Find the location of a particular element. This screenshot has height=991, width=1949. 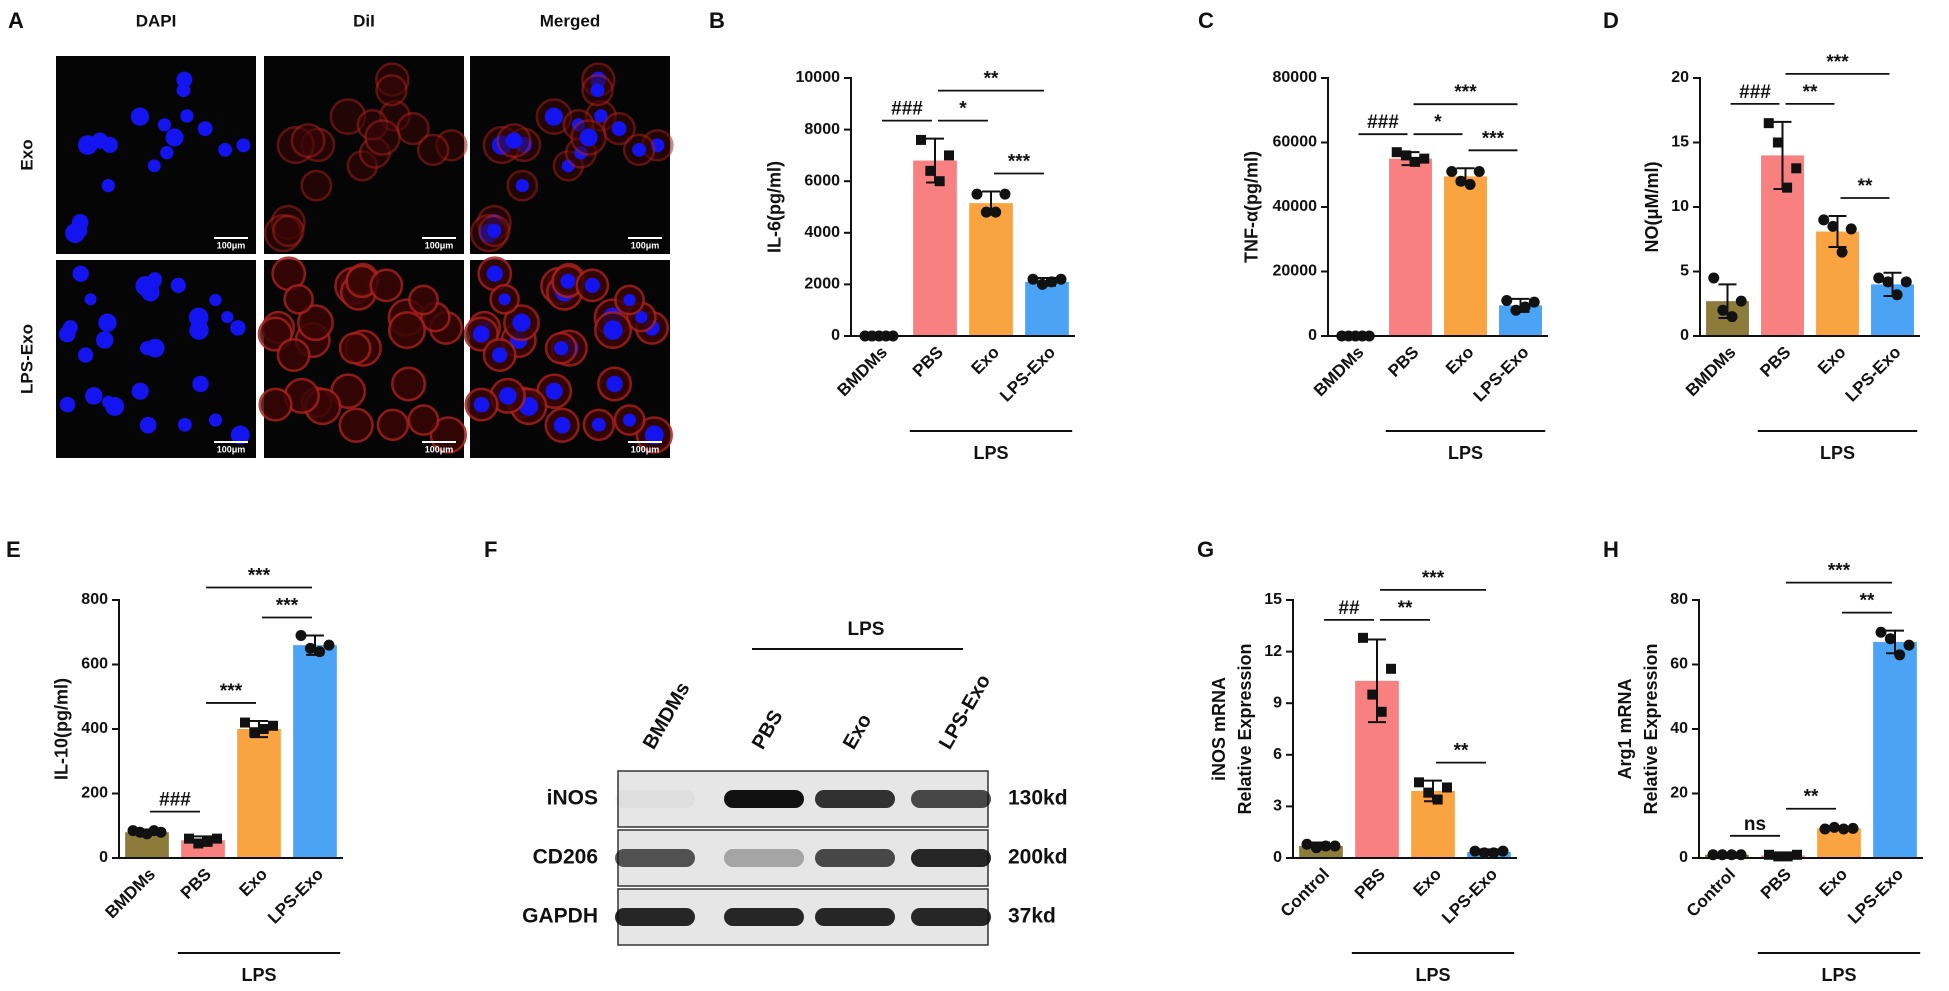

y-axis-label: Relative Expression is located at coordinates (1651, 728).